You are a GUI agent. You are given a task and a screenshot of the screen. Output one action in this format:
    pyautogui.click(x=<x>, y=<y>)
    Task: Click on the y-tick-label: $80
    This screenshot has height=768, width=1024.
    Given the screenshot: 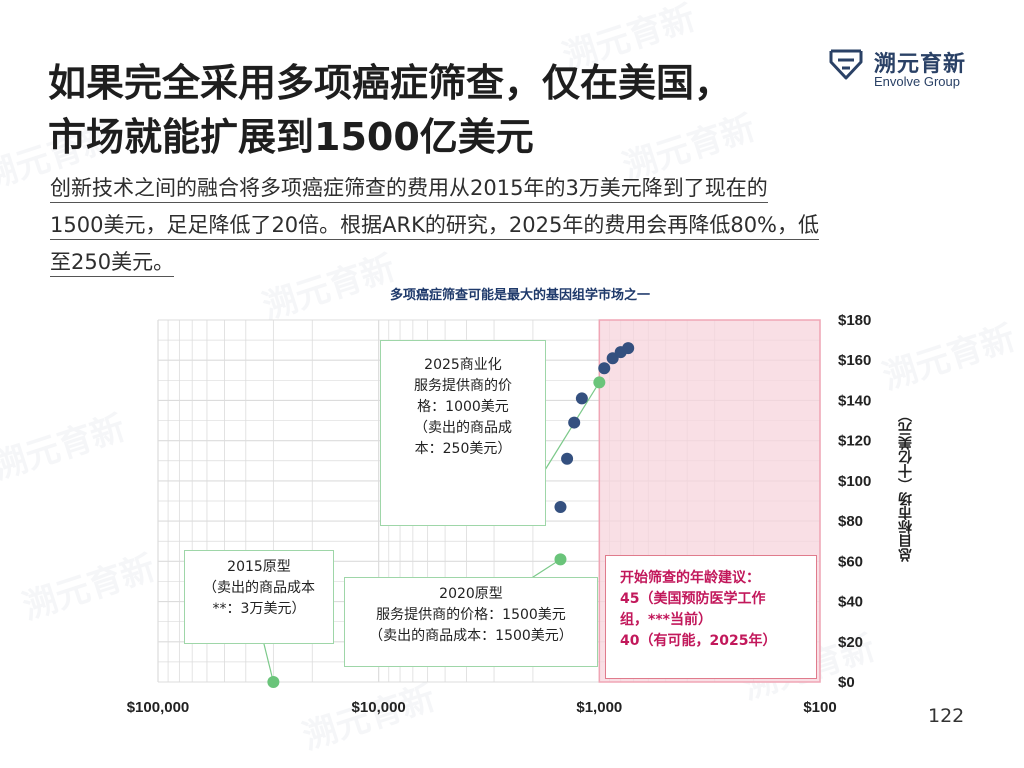 What is the action you would take?
    pyautogui.click(x=850, y=521)
    